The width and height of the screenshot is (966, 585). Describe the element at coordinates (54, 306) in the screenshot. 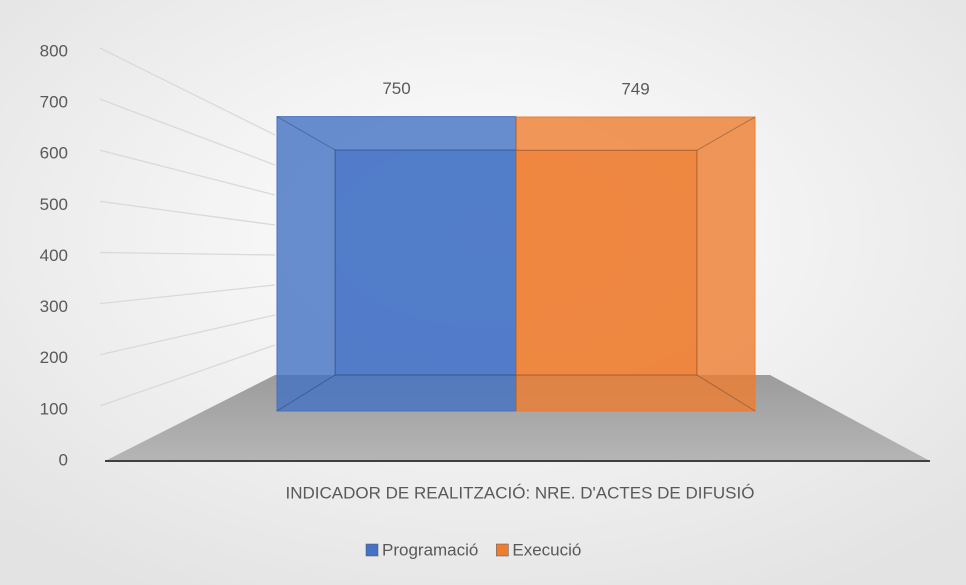

I see `y-tick-label: 300` at that location.